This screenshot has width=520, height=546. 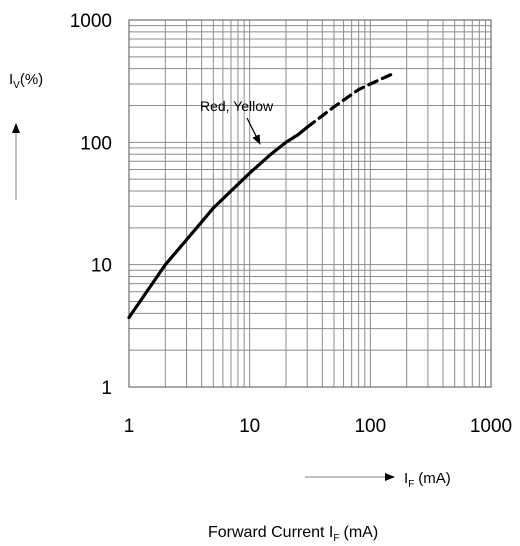 I want to click on x-tick-label: 1, so click(x=129, y=426).